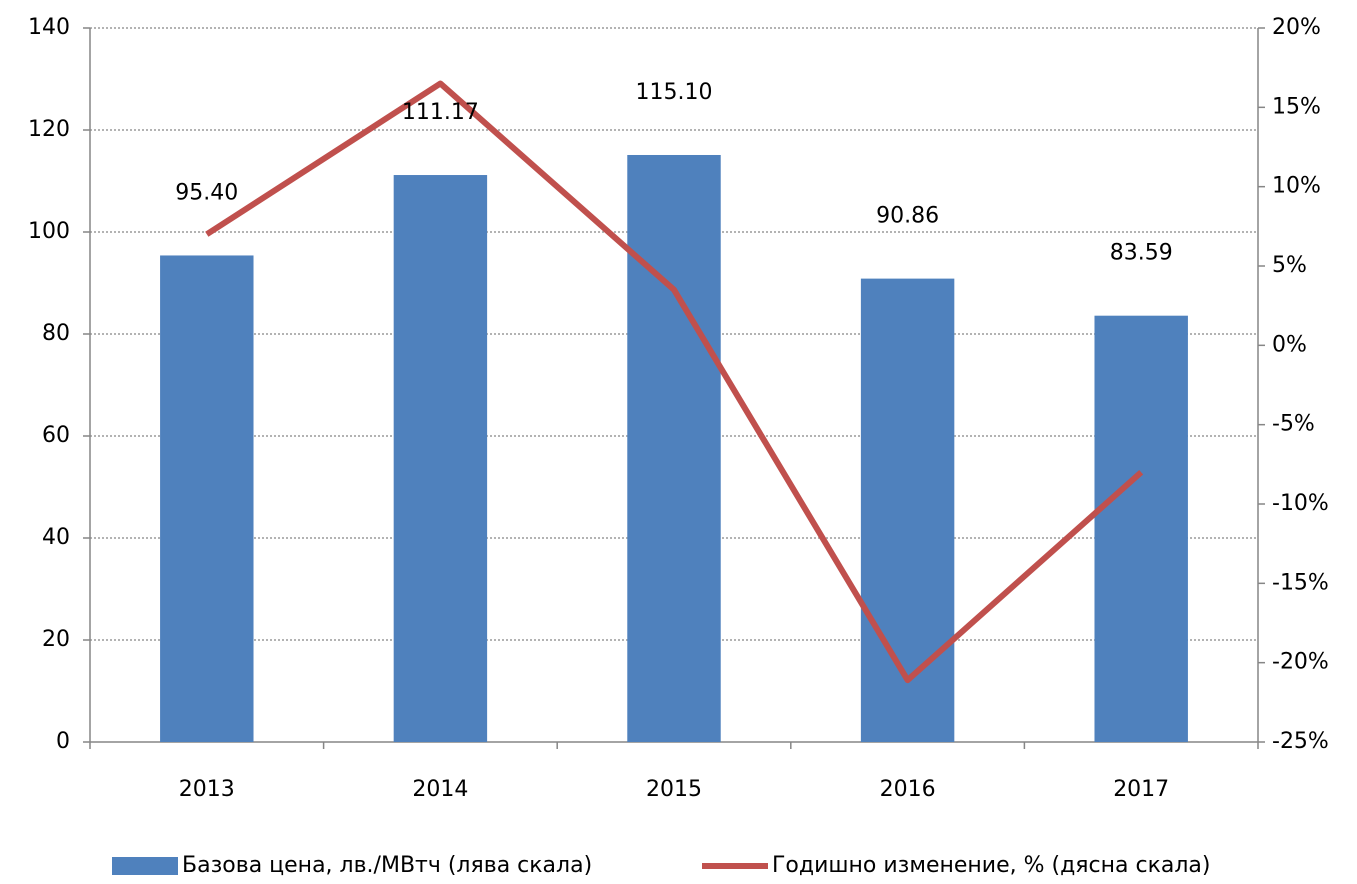 The width and height of the screenshot is (1357, 884). Describe the element at coordinates (440, 112) in the screenshot. I see `data-label: 111.17` at that location.